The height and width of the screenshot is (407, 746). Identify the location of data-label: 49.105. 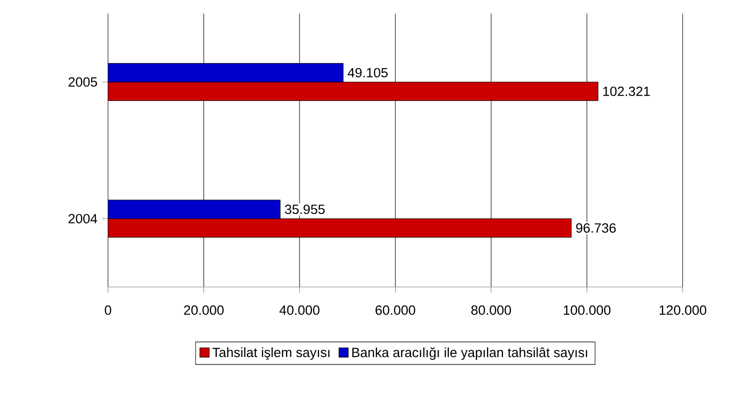
(368, 73).